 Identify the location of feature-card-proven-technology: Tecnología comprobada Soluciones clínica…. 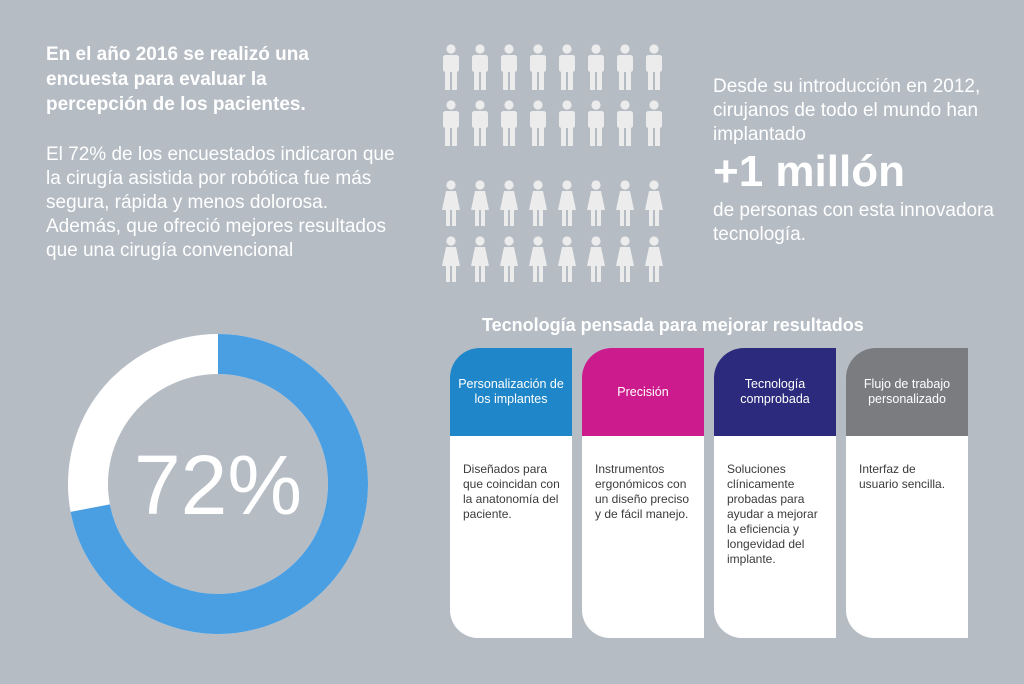
(775, 493).